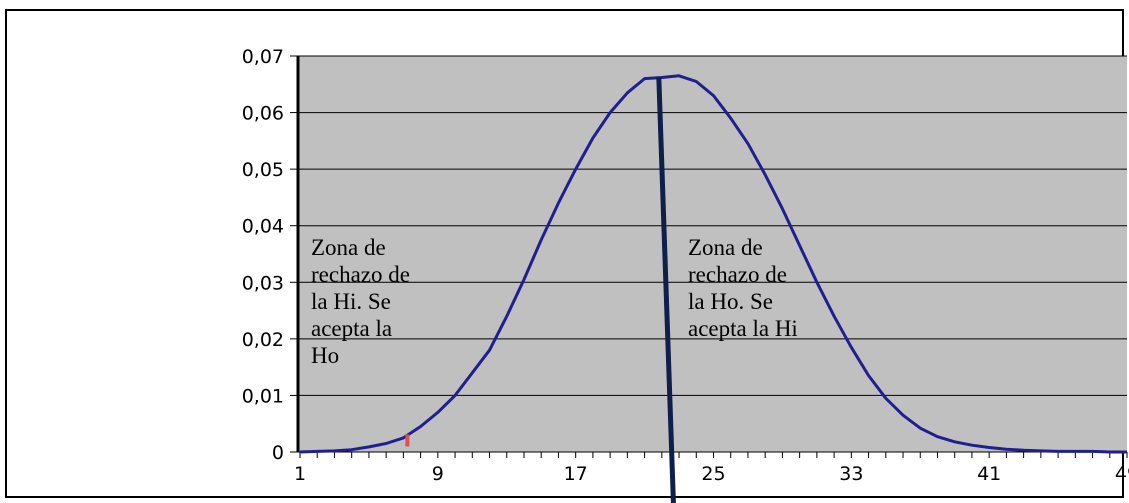  I want to click on x-tick-label: 41, so click(989, 474).